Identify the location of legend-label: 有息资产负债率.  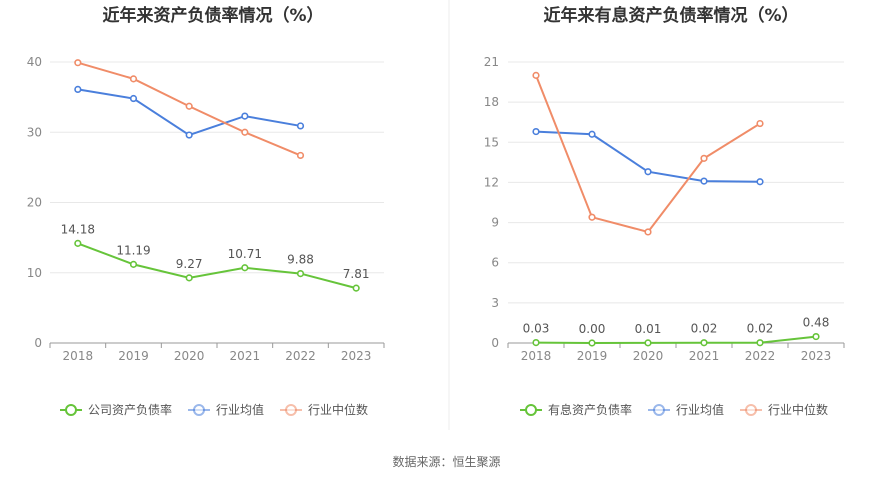
(590, 409).